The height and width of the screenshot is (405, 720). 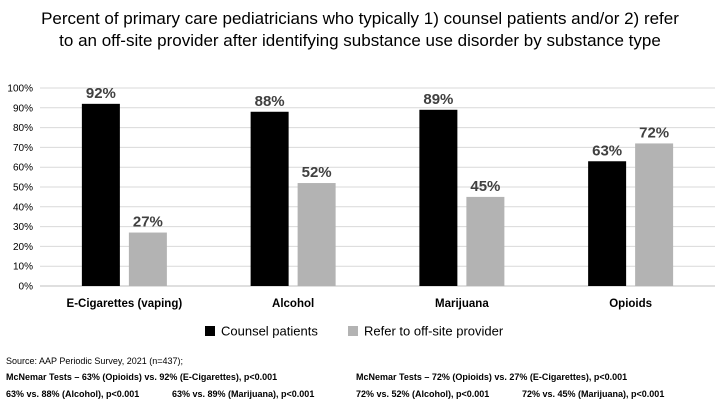 What do you see at coordinates (23, 207) in the screenshot?
I see `y-tick-label: 40%` at bounding box center [23, 207].